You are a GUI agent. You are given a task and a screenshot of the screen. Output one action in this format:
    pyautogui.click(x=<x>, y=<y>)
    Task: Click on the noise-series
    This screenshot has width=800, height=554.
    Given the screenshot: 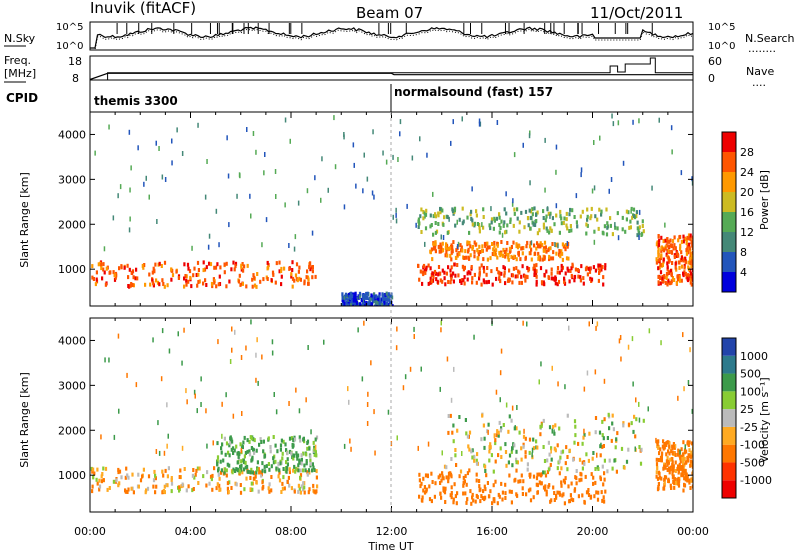 What is the action you would take?
    pyautogui.click(x=392, y=37)
    